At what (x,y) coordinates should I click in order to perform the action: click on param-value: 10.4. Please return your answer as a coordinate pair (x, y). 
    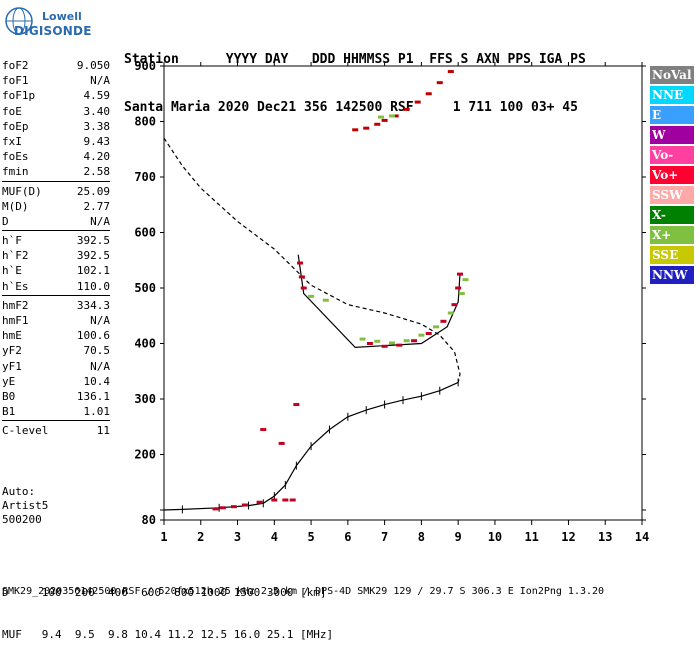
    Looking at the image, I should click on (97, 381).